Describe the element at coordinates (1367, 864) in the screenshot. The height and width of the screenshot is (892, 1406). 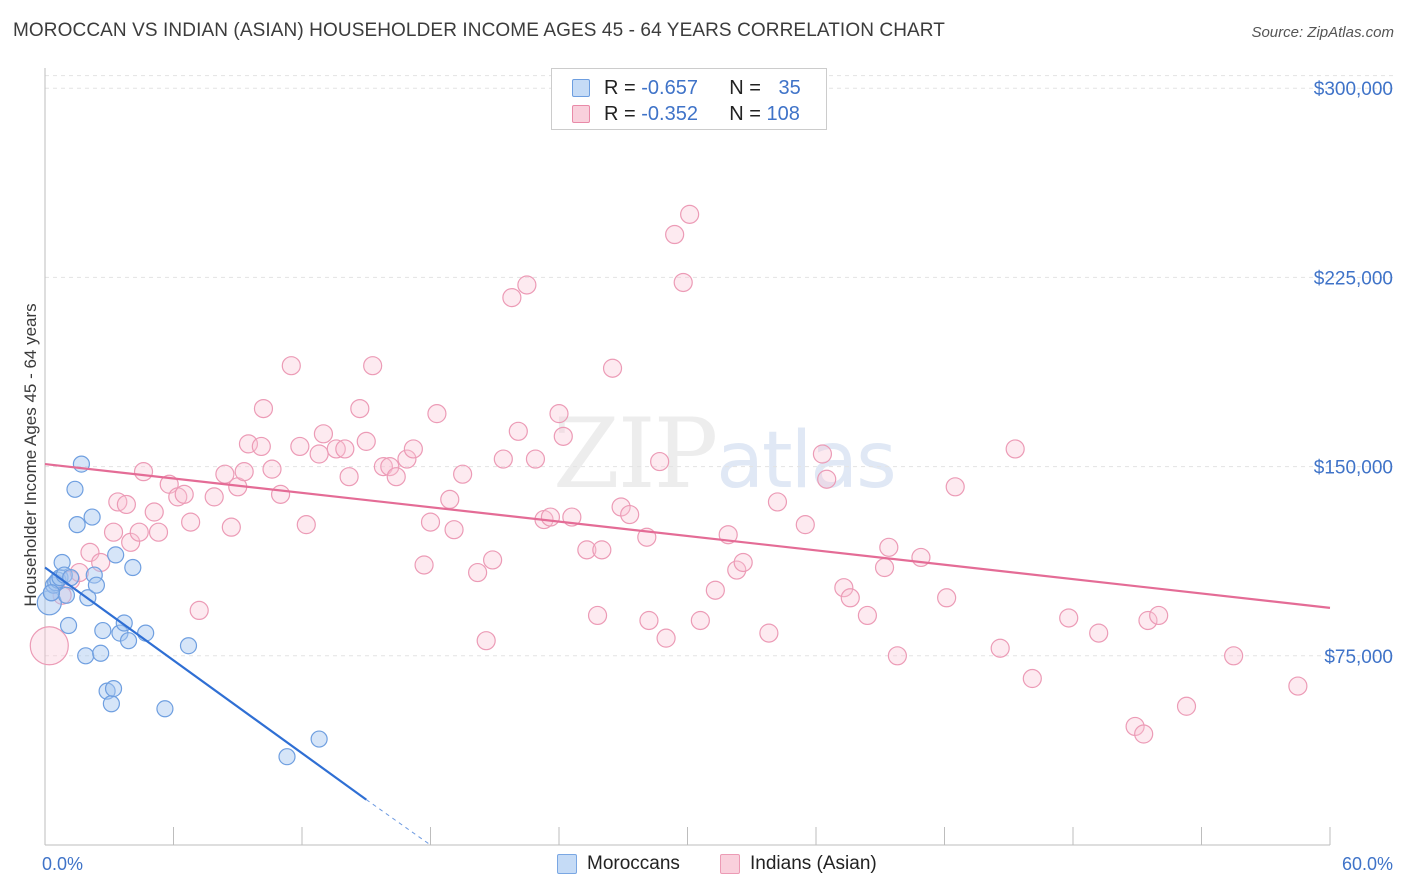
I see `x-tick-label-max: 60.0%` at that location.